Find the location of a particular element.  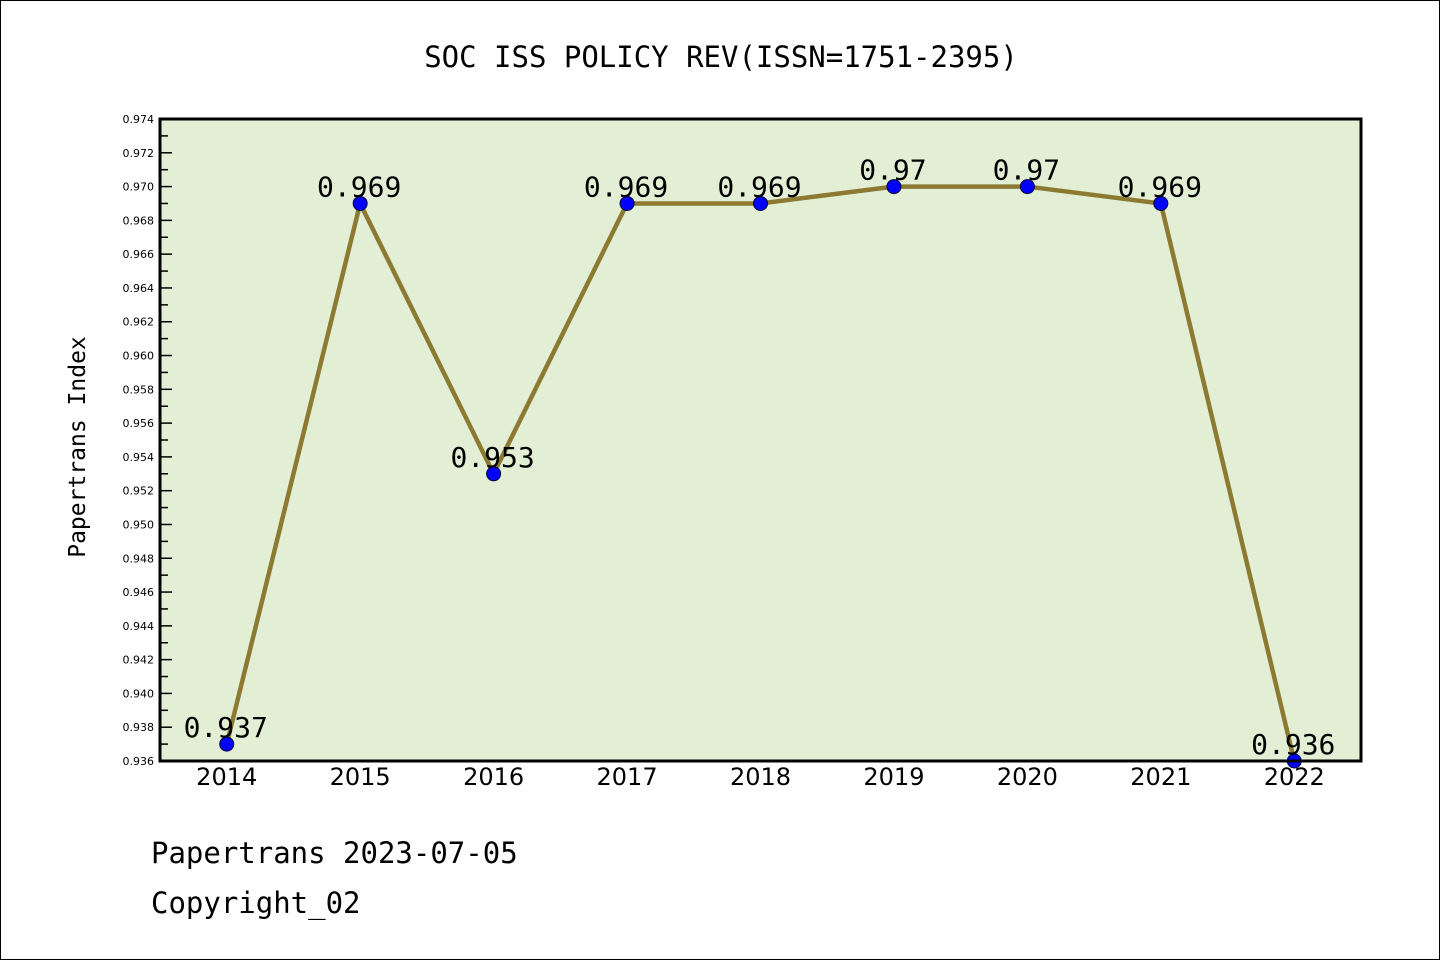

chart-title: SOC ISS POLICY REV(ISSN=1751-2395) is located at coordinates (721, 57).